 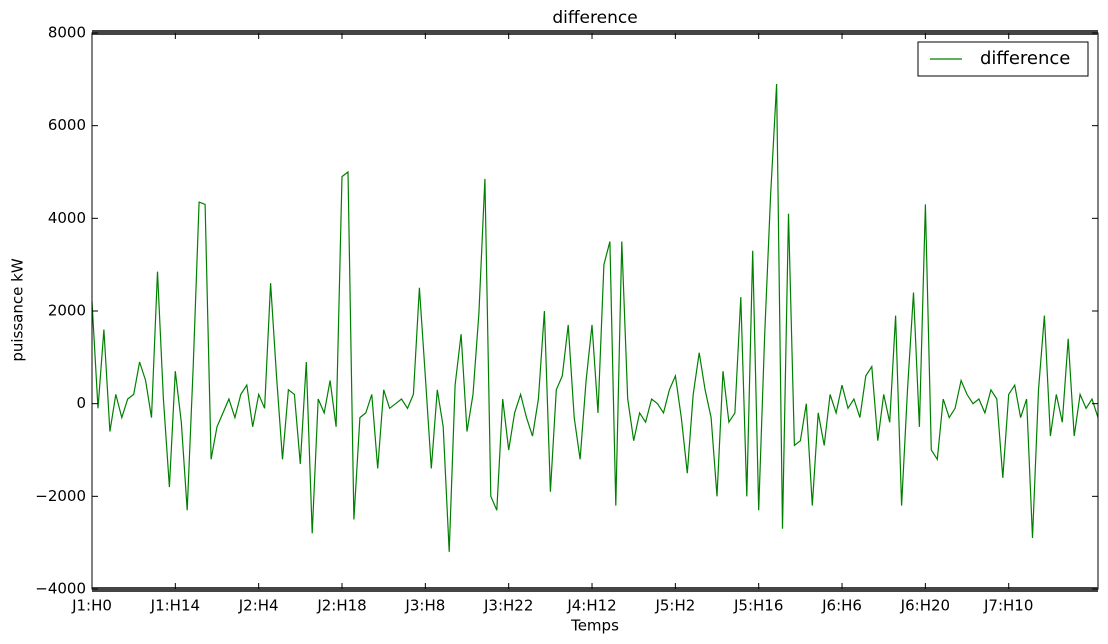 What do you see at coordinates (674, 606) in the screenshot?
I see `x-tick-label: J5:H2` at bounding box center [674, 606].